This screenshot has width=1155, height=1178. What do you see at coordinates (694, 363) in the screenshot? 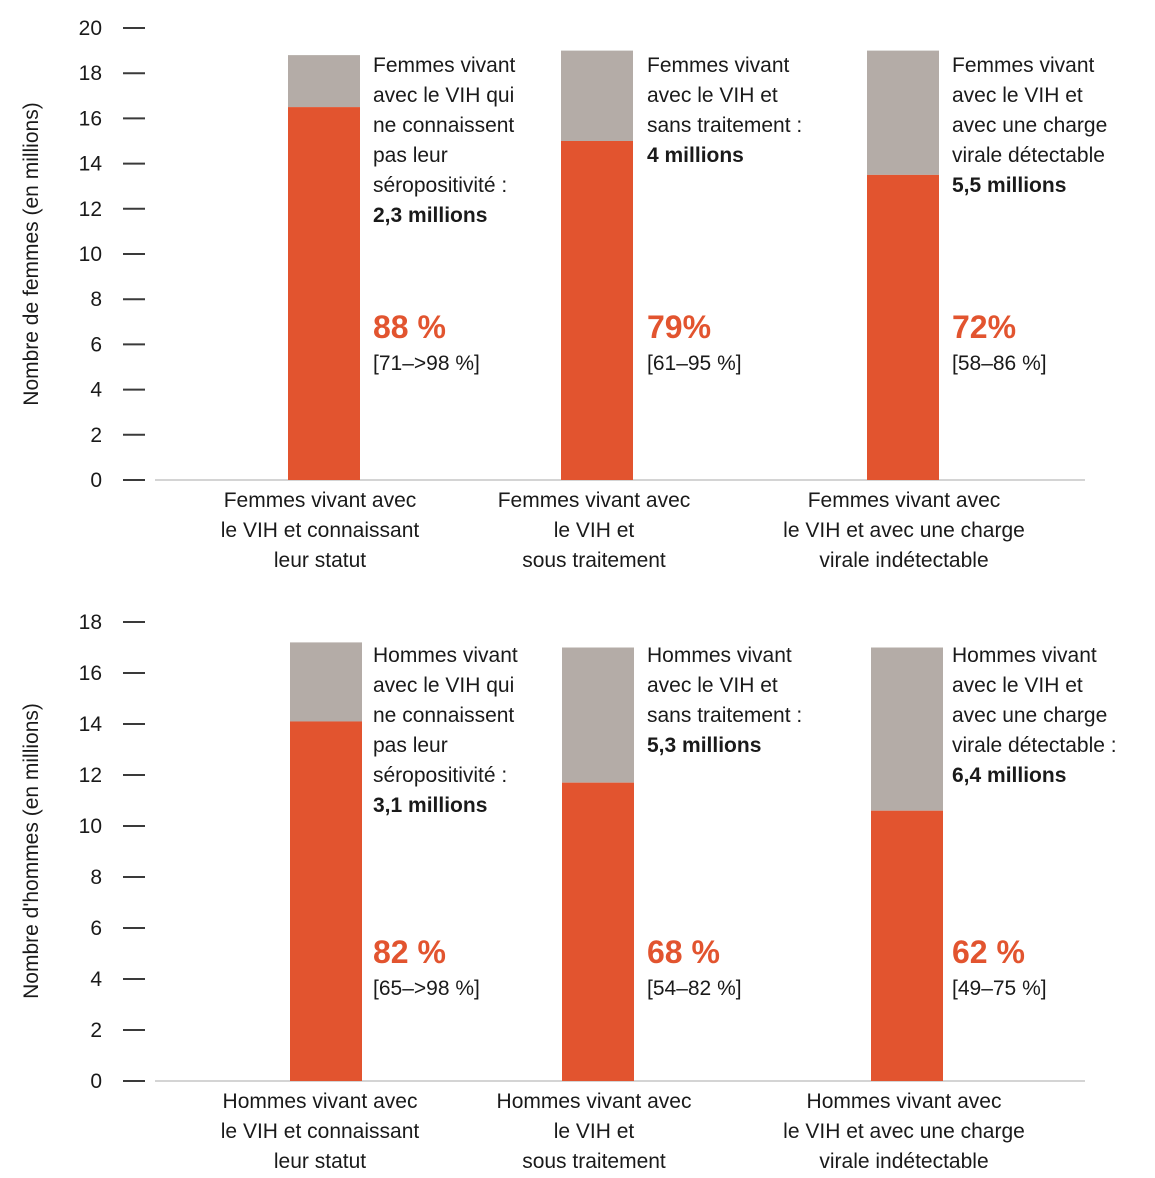
I see `percent-range-label: [61–95 %]` at bounding box center [694, 363].